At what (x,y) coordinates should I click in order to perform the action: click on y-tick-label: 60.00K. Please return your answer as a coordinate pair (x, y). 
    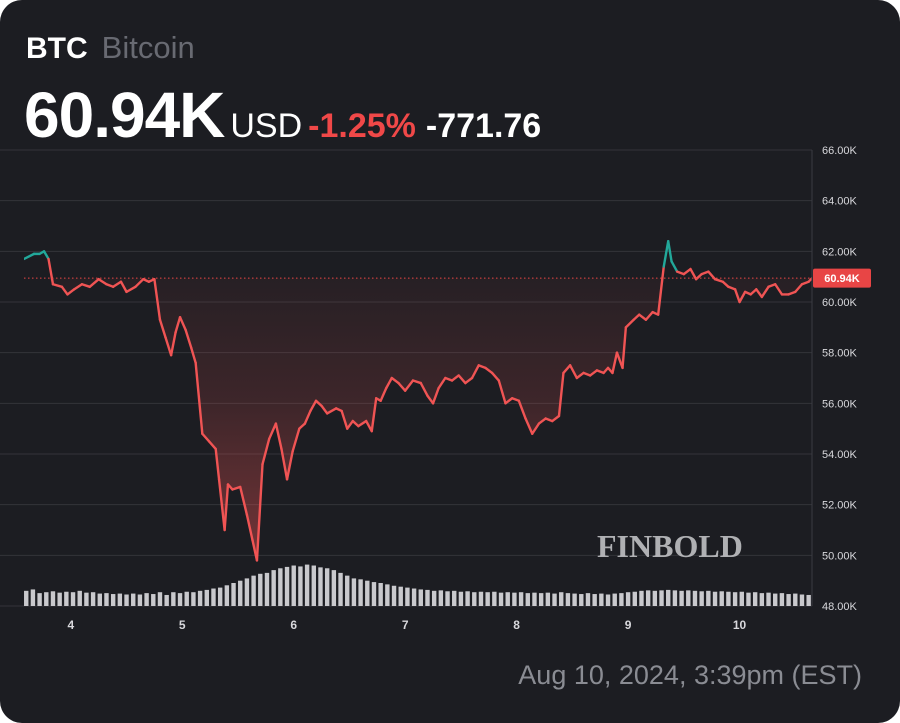
    Looking at the image, I should click on (840, 303).